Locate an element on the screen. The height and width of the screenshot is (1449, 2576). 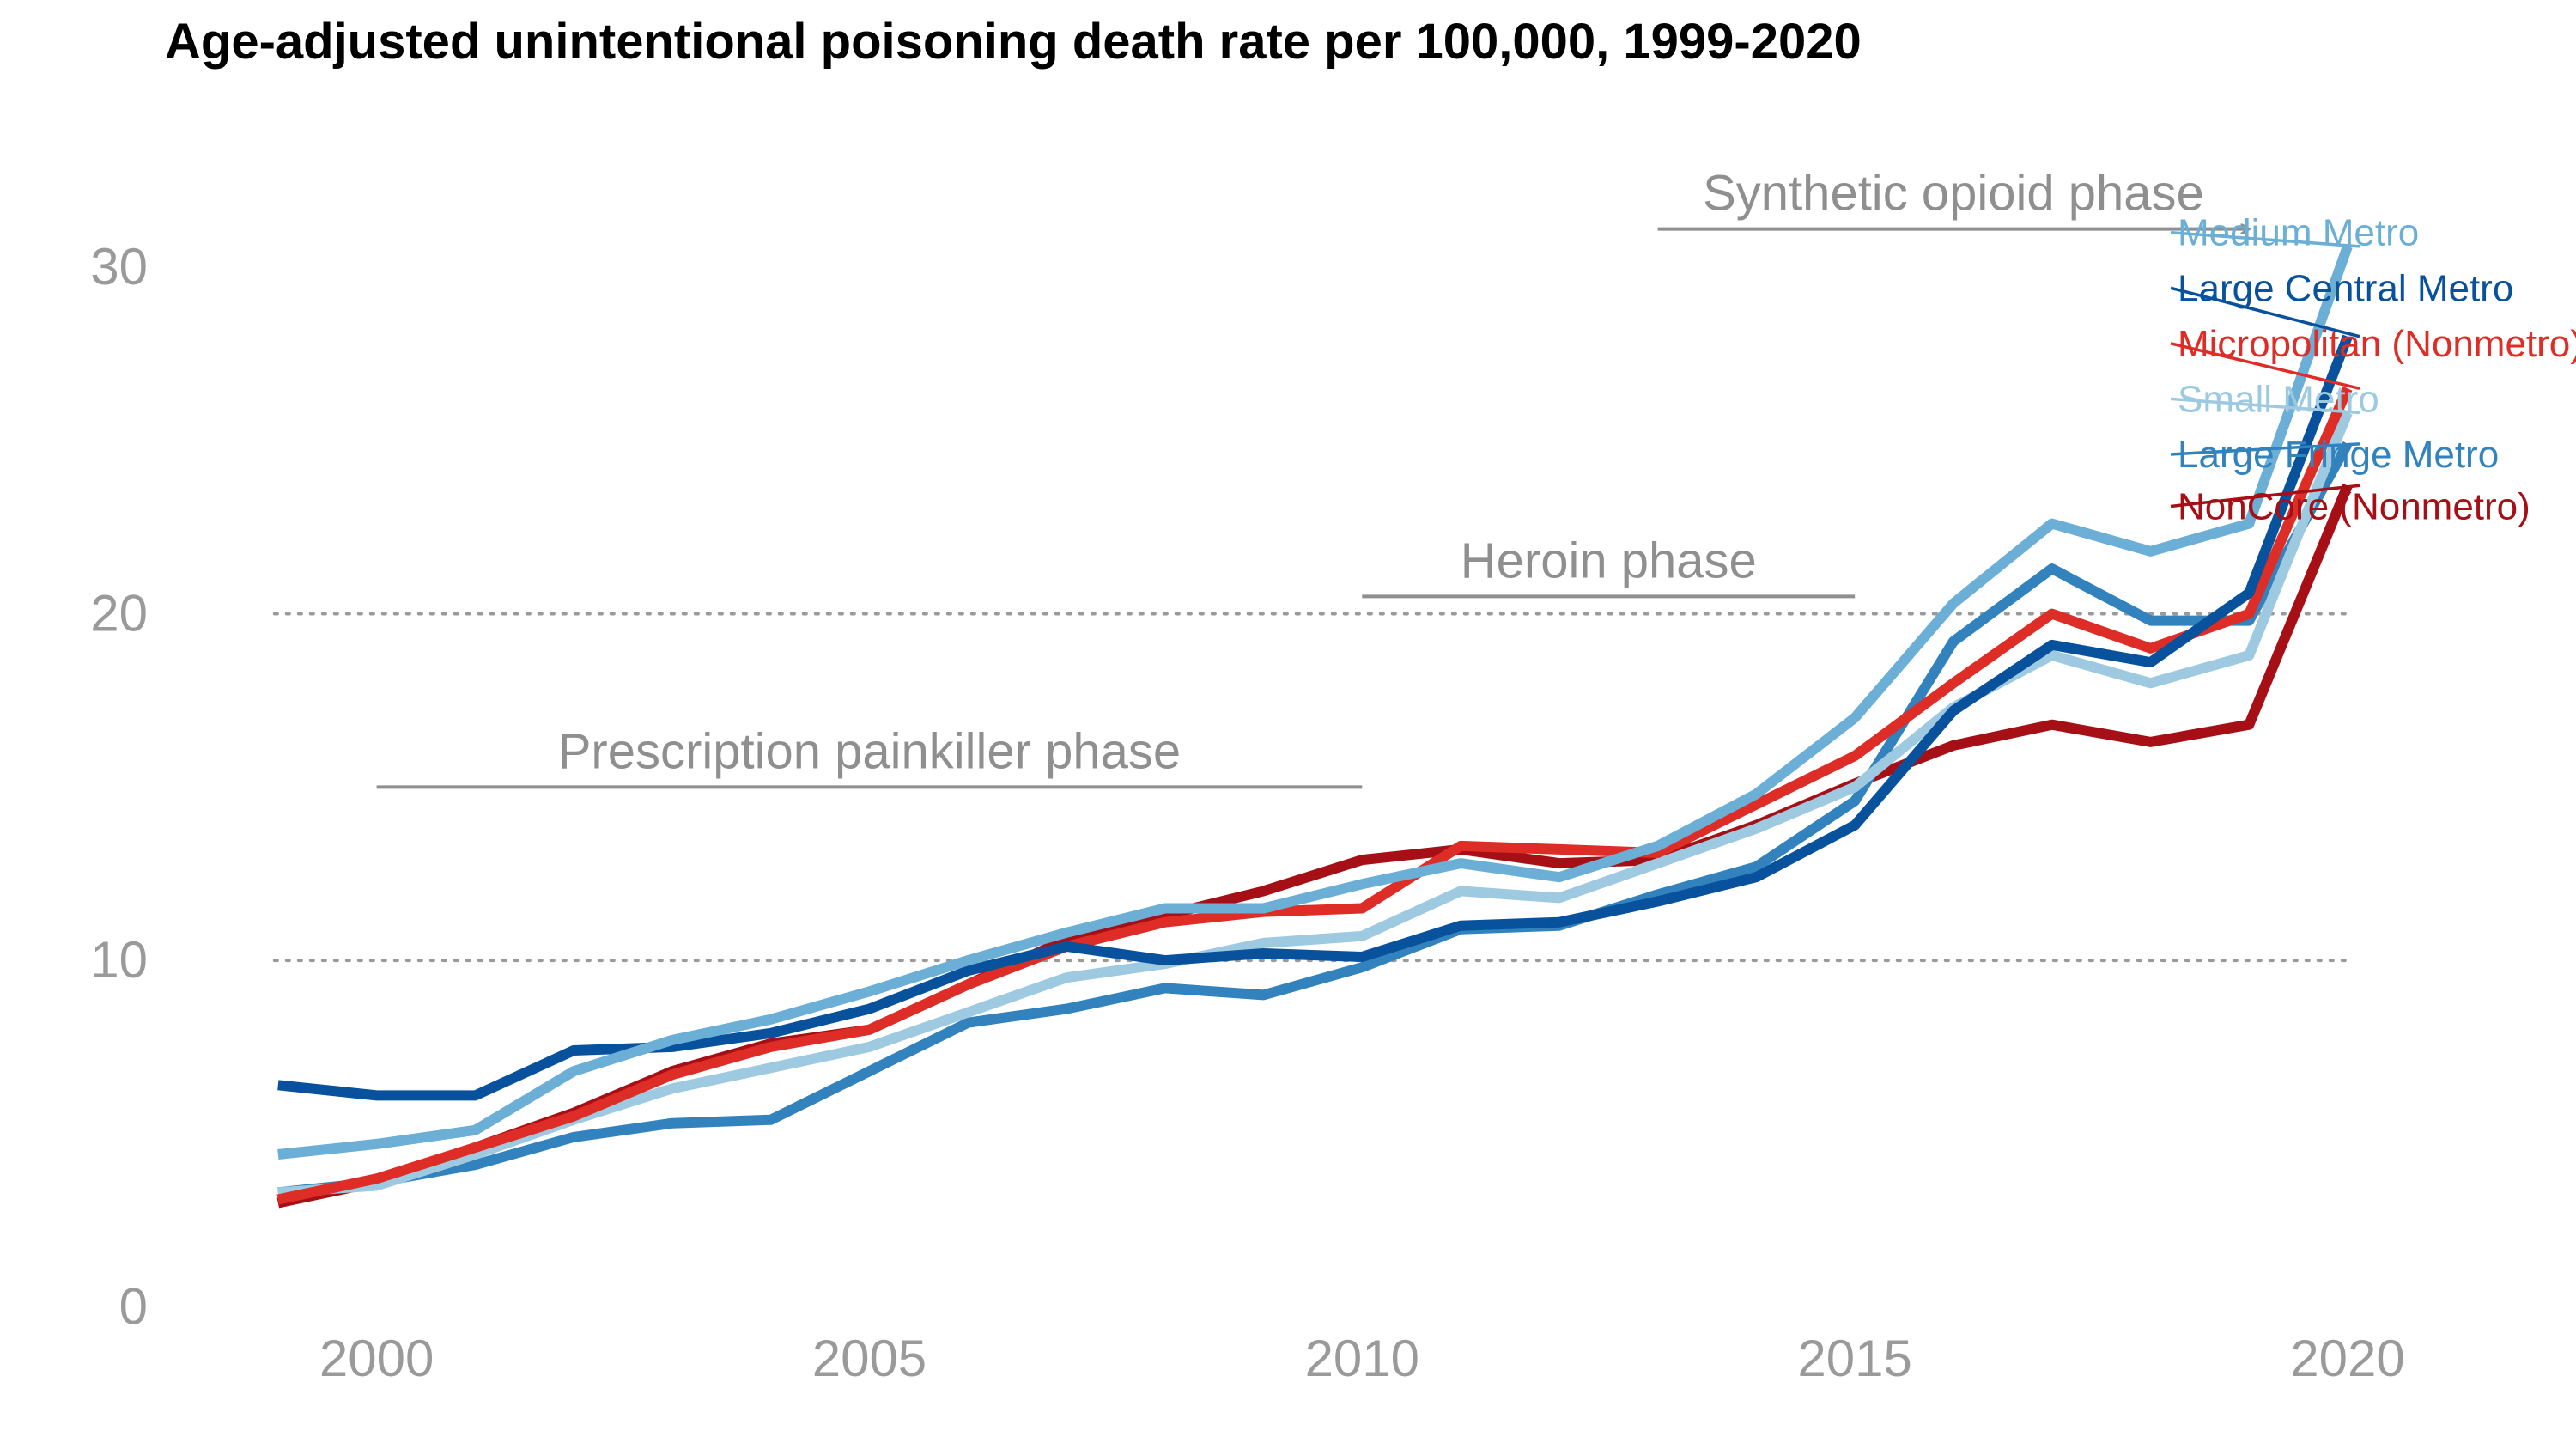
legend-label: NonCore (Nonmetro) is located at coordinates (2354, 506).